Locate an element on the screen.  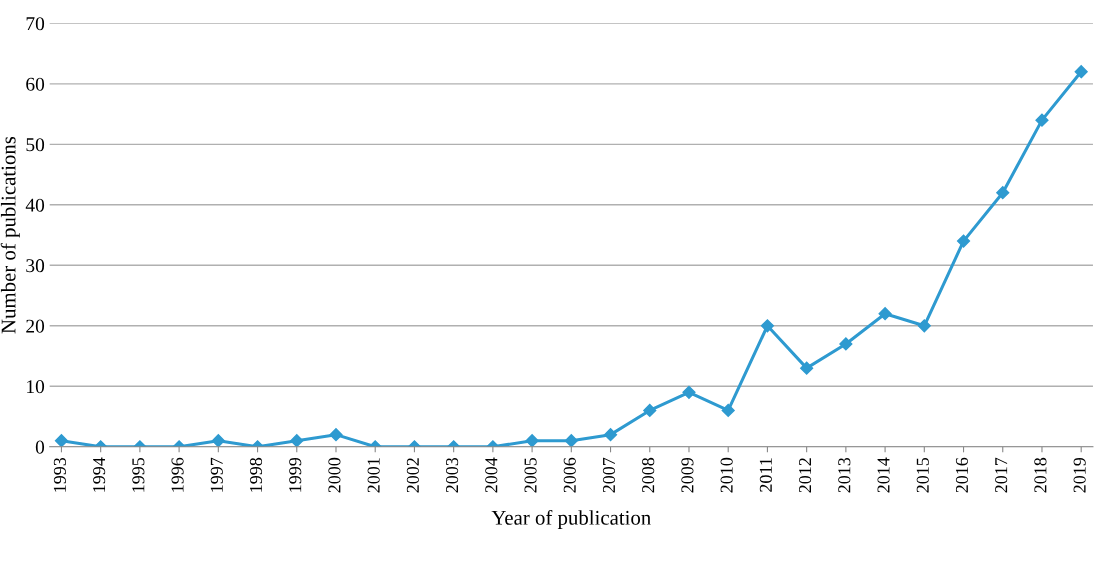
x-tick-label: 2002 is located at coordinates (412, 475).